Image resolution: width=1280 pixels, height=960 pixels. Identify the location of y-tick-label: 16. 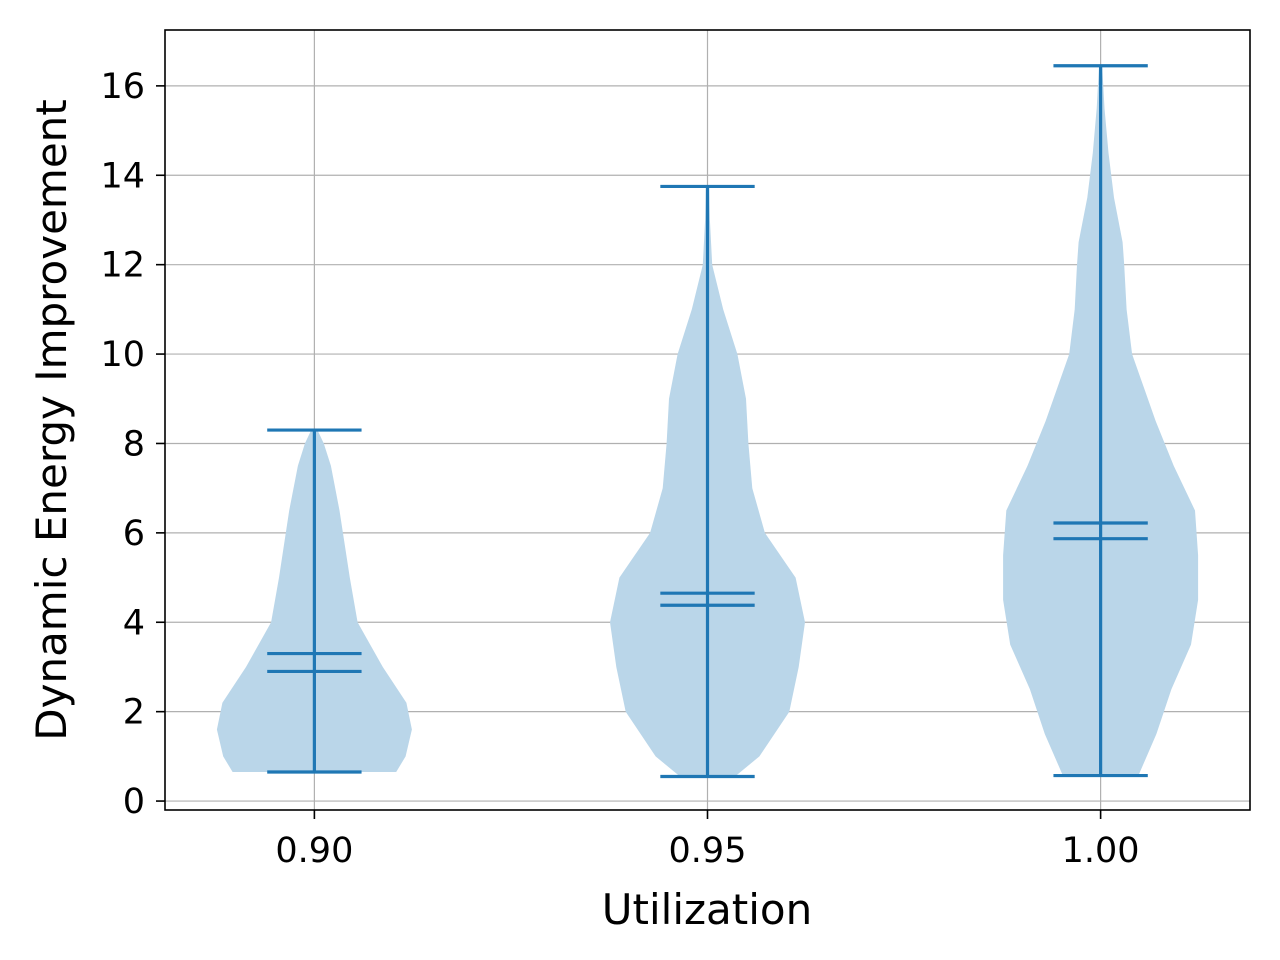
(122, 87).